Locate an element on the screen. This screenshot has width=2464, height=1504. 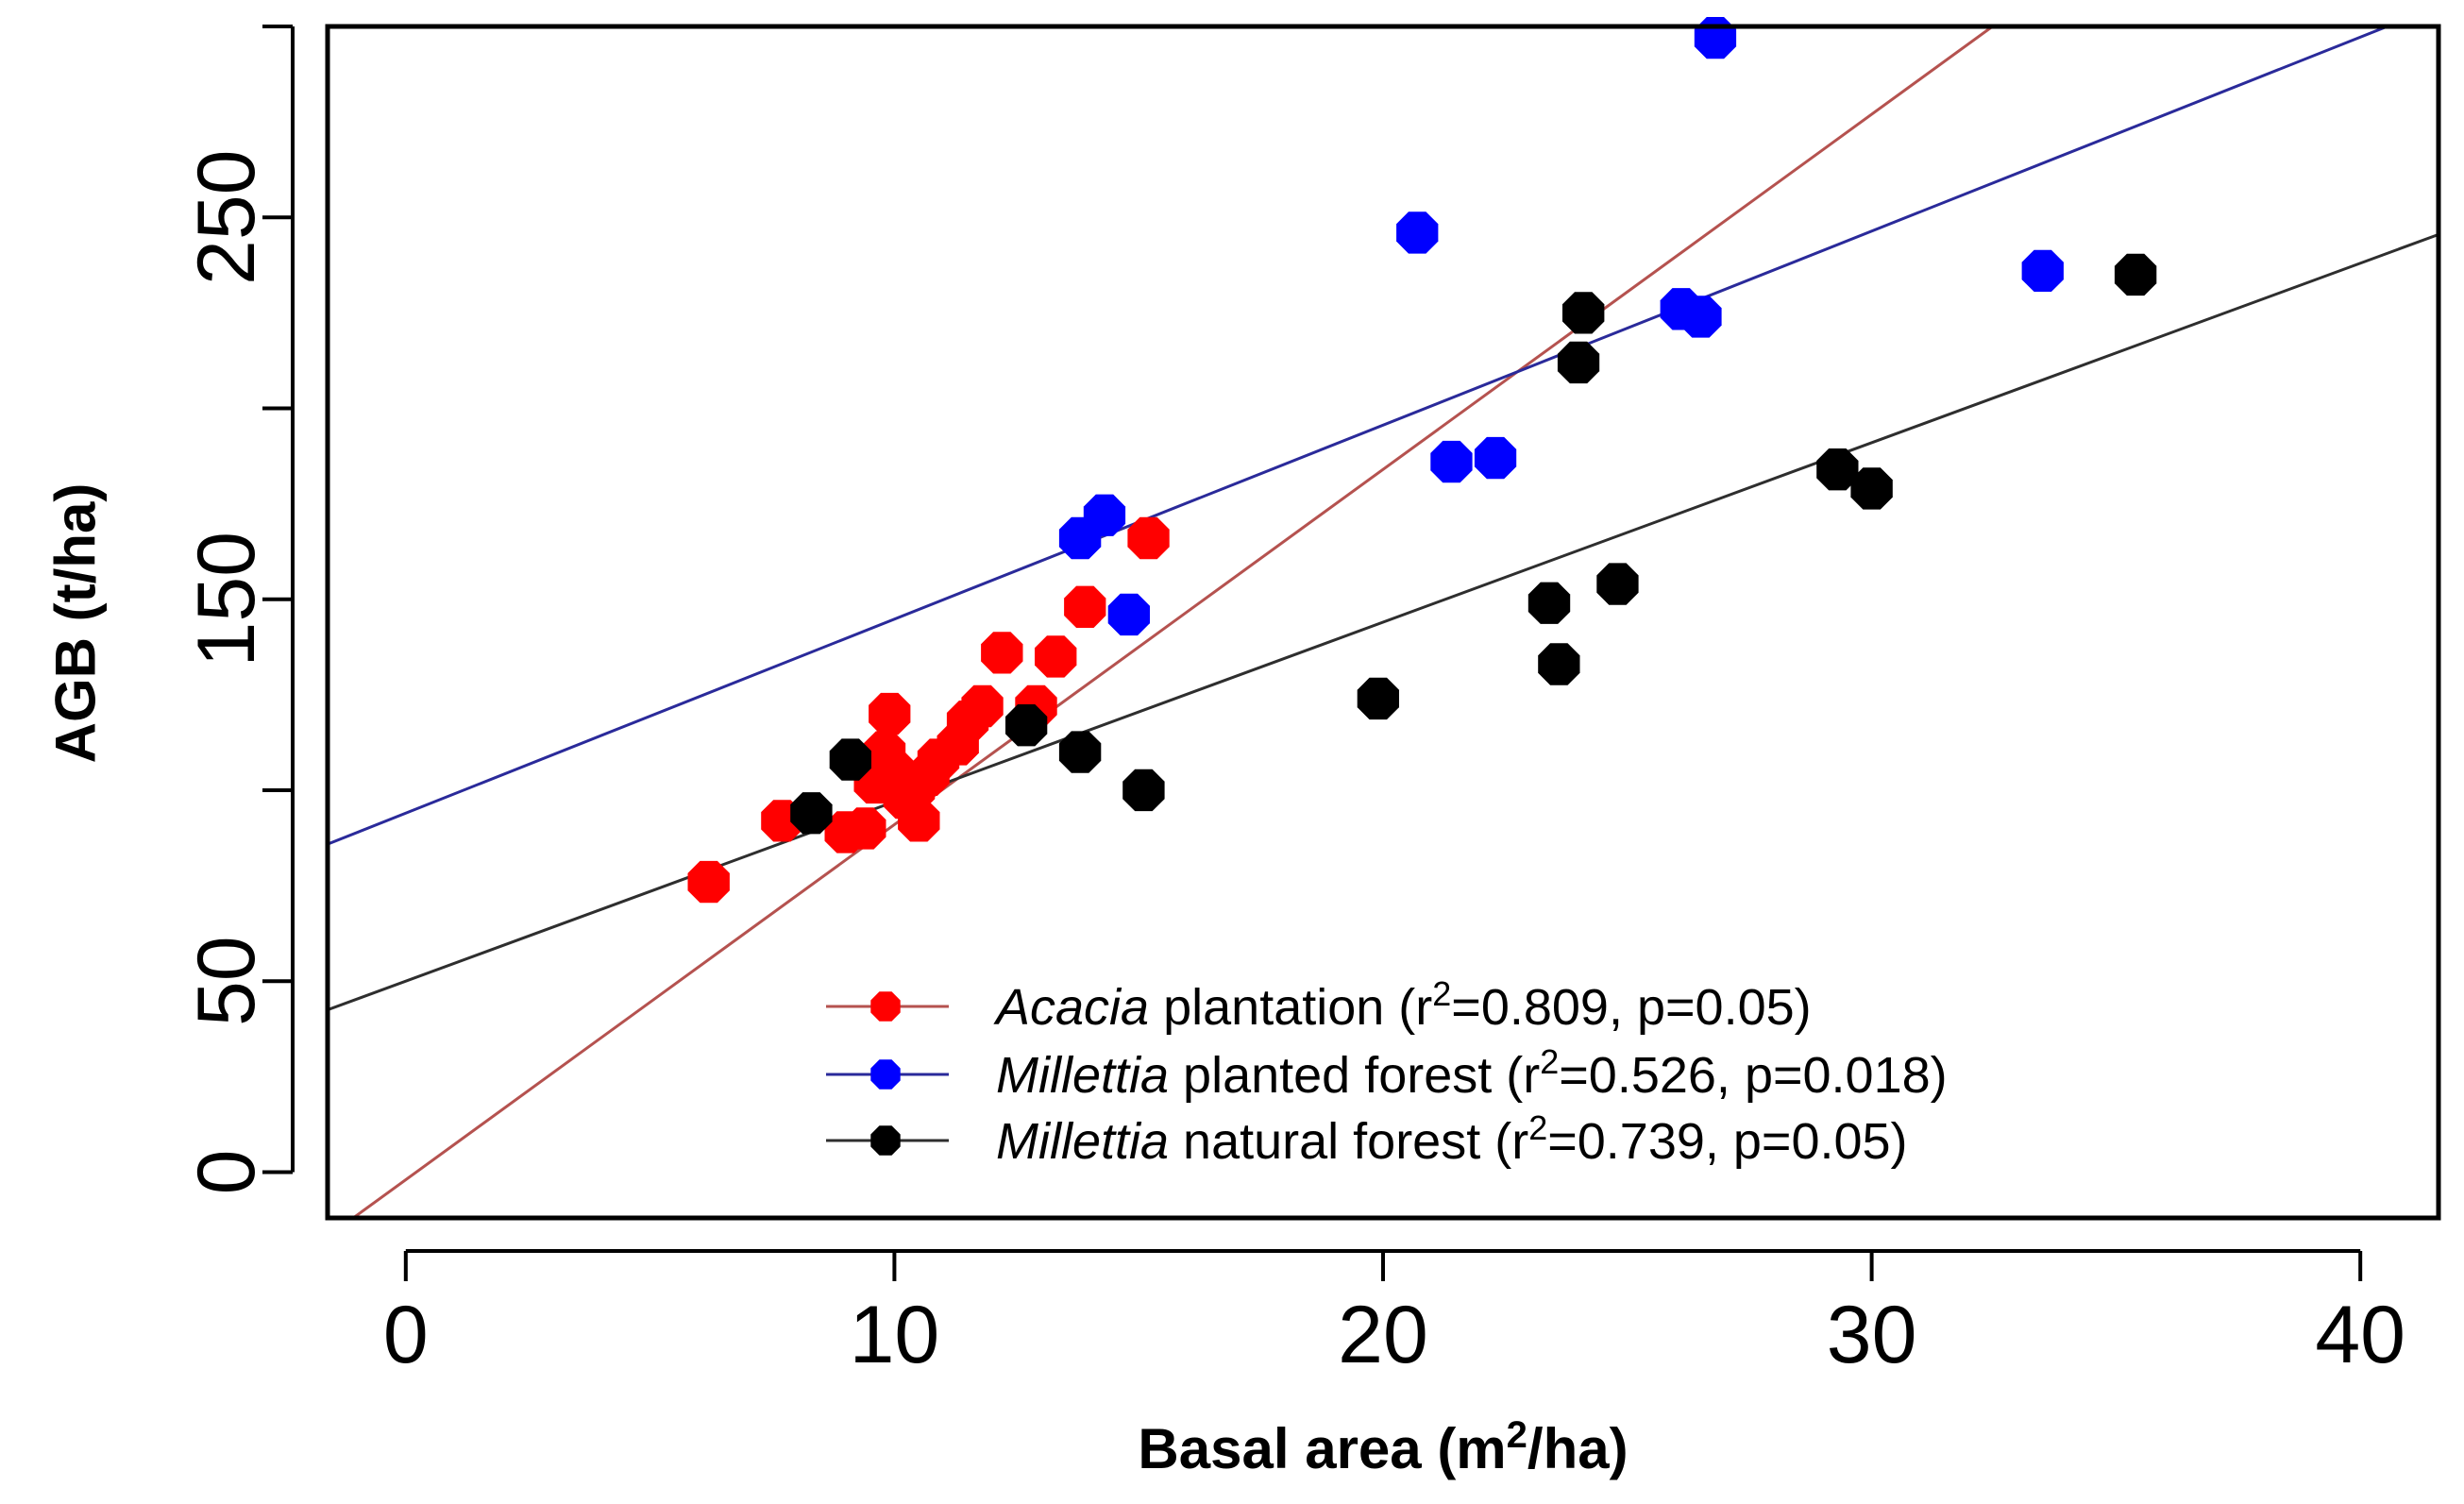
y-tick-label: 0 is located at coordinates (226, 1172).